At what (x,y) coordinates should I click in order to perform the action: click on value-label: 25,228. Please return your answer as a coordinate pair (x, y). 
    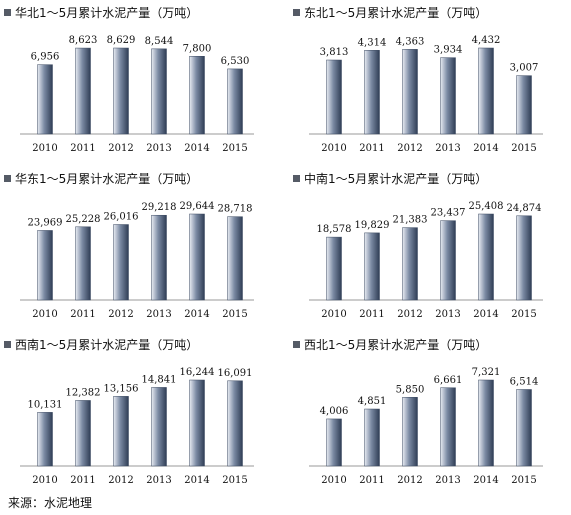
    Looking at the image, I should click on (83, 219).